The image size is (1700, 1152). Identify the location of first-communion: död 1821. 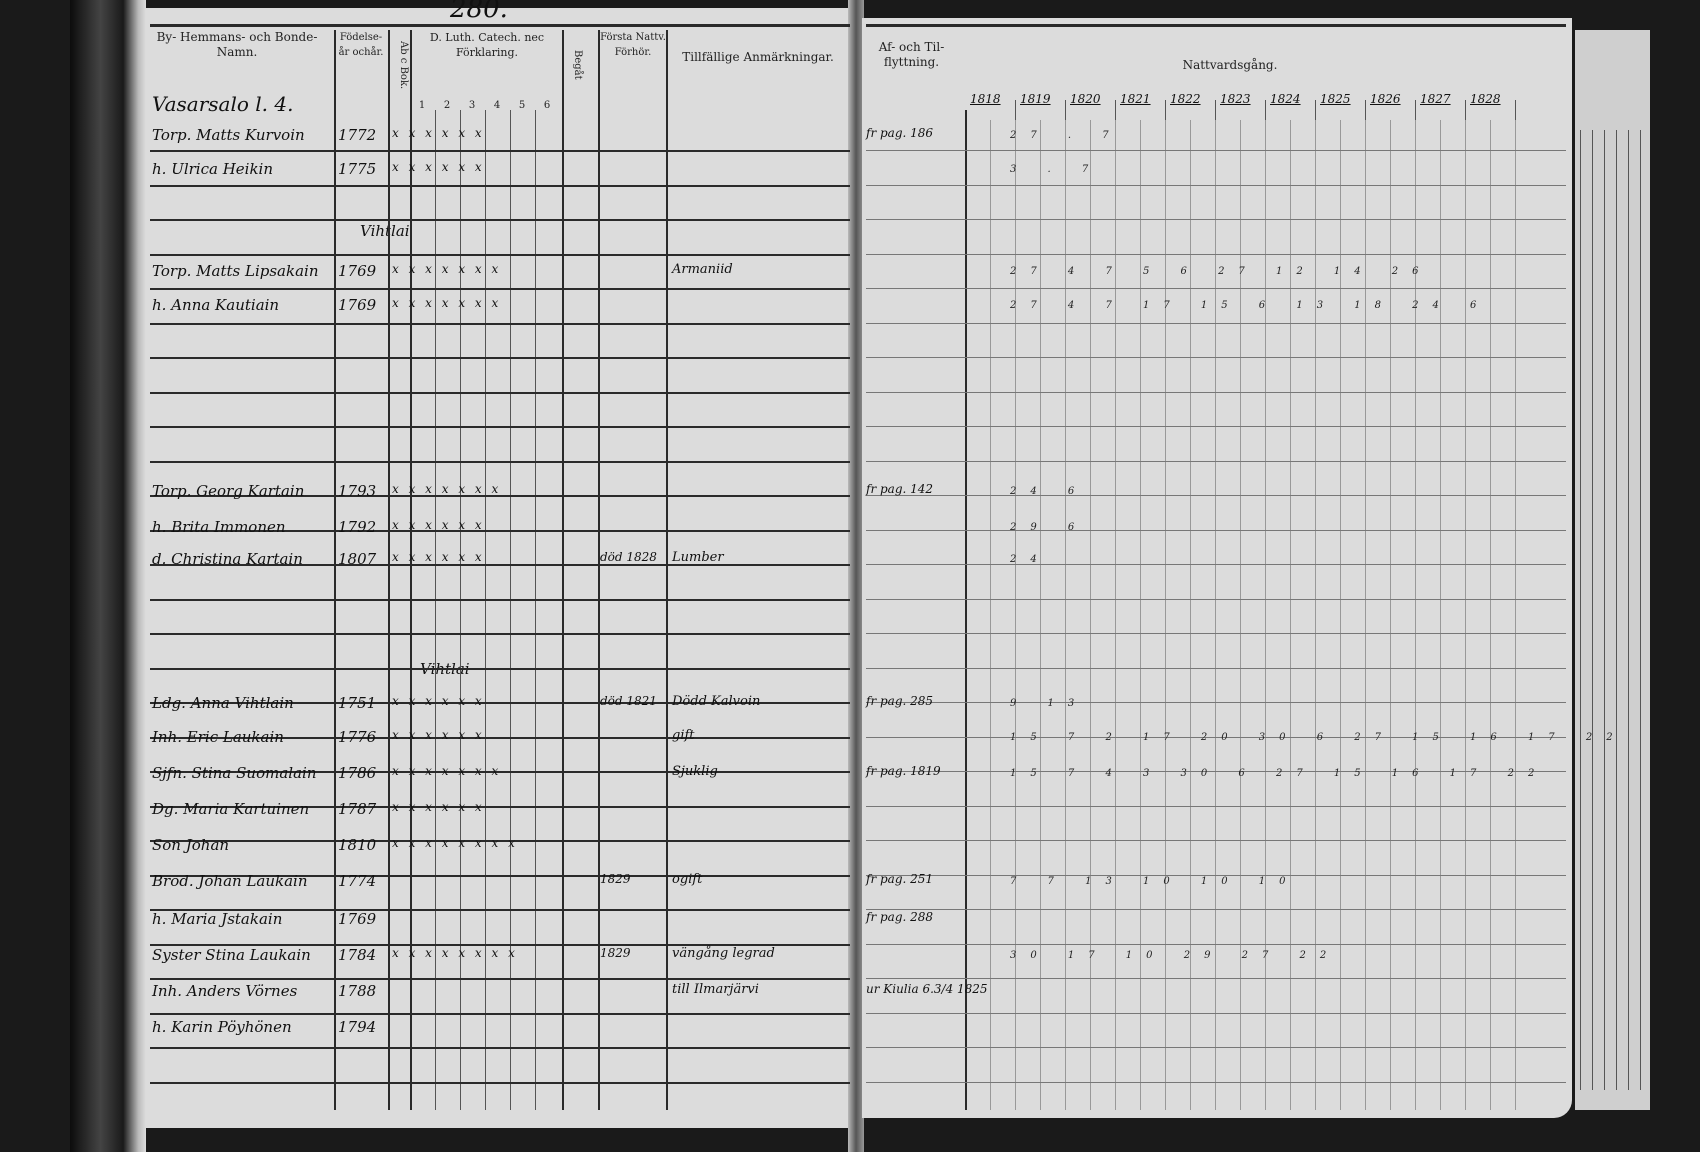
(628, 701).